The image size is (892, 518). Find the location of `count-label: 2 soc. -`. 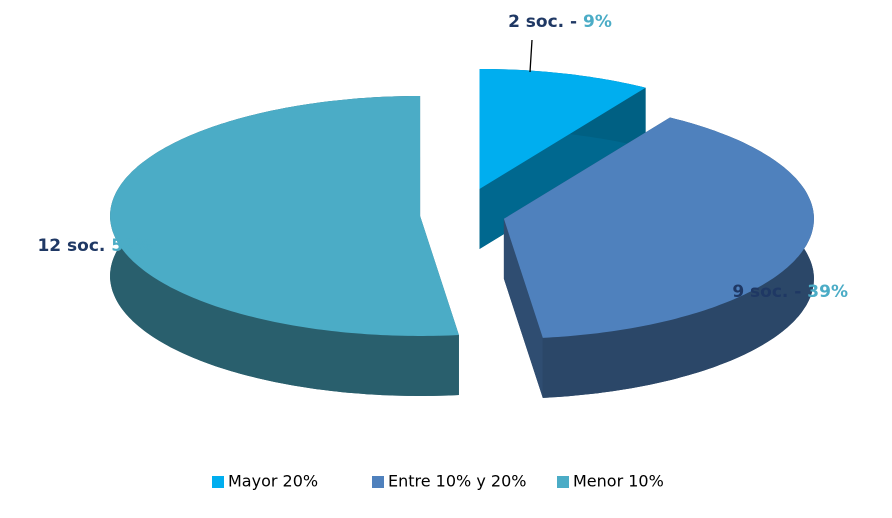

count-label: 2 soc. - is located at coordinates (542, 22).